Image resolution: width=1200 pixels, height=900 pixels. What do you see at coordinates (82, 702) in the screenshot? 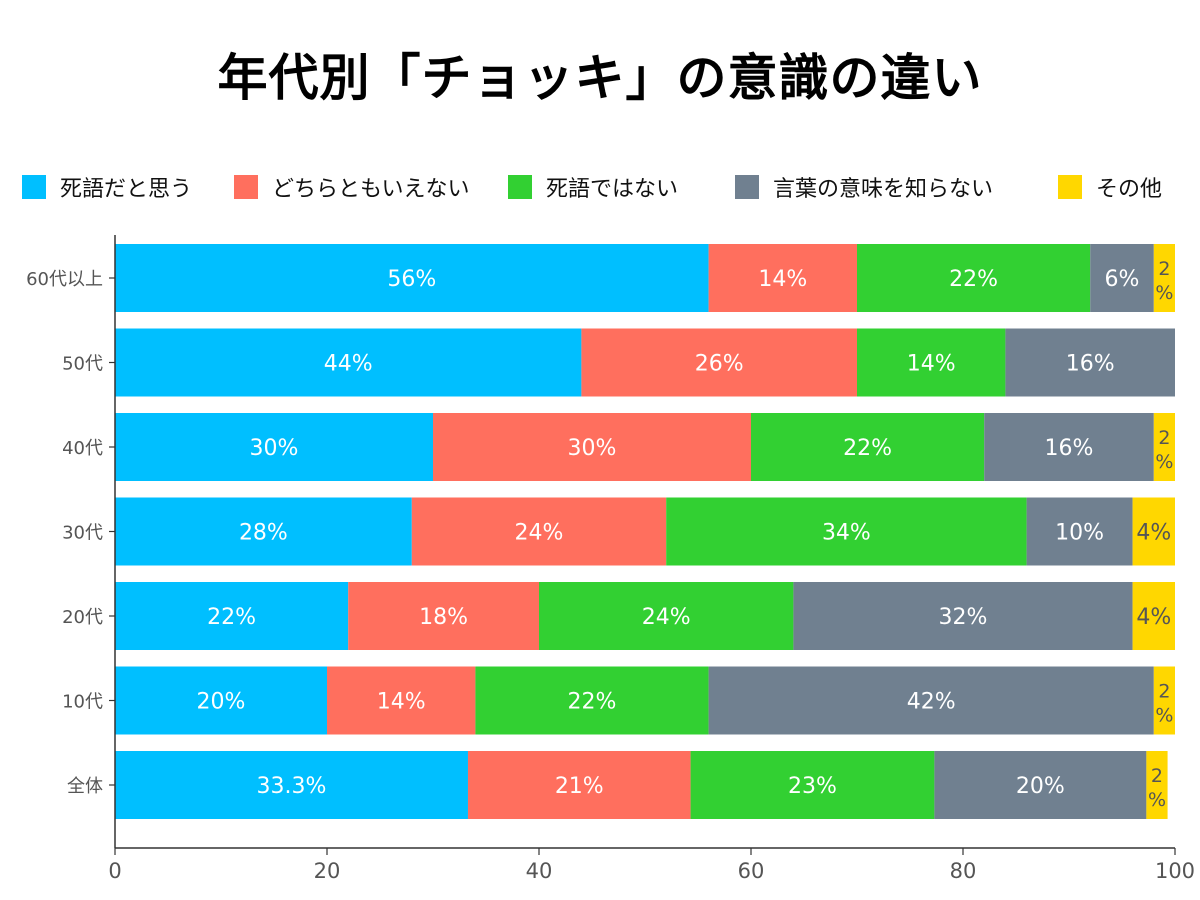
I see `y-tick-label: 10代` at bounding box center [82, 702].